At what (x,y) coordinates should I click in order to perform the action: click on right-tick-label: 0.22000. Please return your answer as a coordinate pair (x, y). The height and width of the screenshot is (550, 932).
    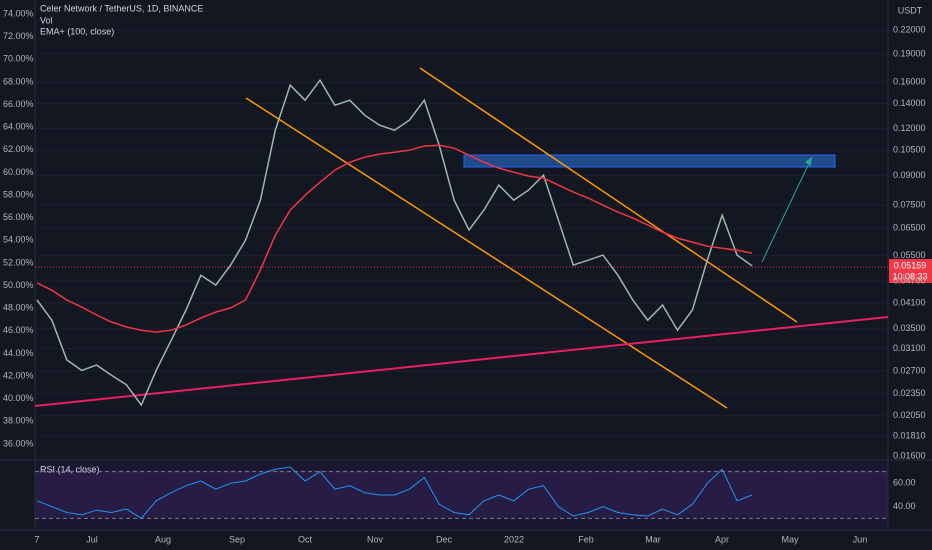
    Looking at the image, I should click on (909, 30).